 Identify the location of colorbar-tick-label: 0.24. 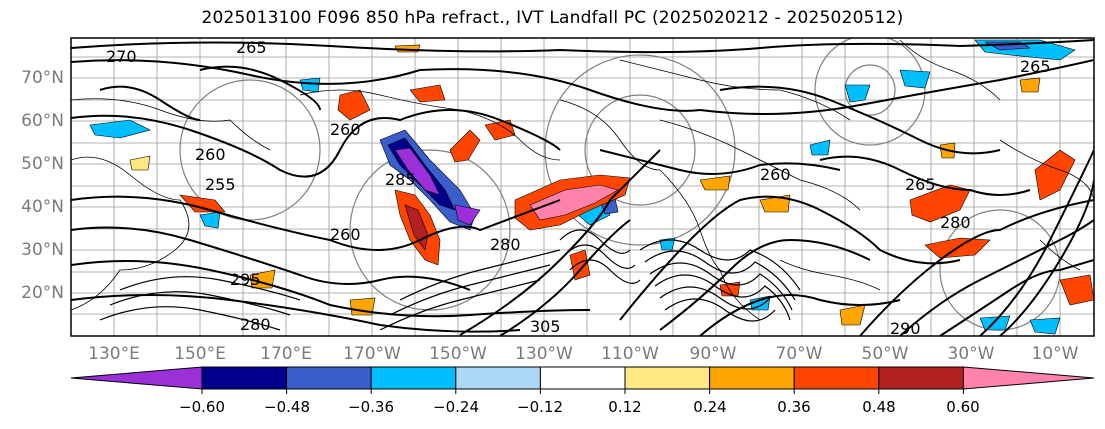
(710, 407).